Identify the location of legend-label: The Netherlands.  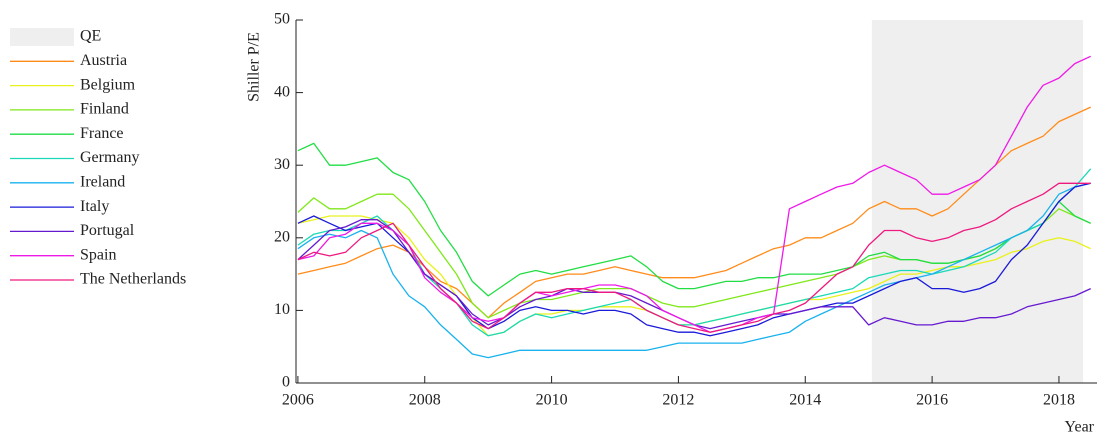
(133, 279).